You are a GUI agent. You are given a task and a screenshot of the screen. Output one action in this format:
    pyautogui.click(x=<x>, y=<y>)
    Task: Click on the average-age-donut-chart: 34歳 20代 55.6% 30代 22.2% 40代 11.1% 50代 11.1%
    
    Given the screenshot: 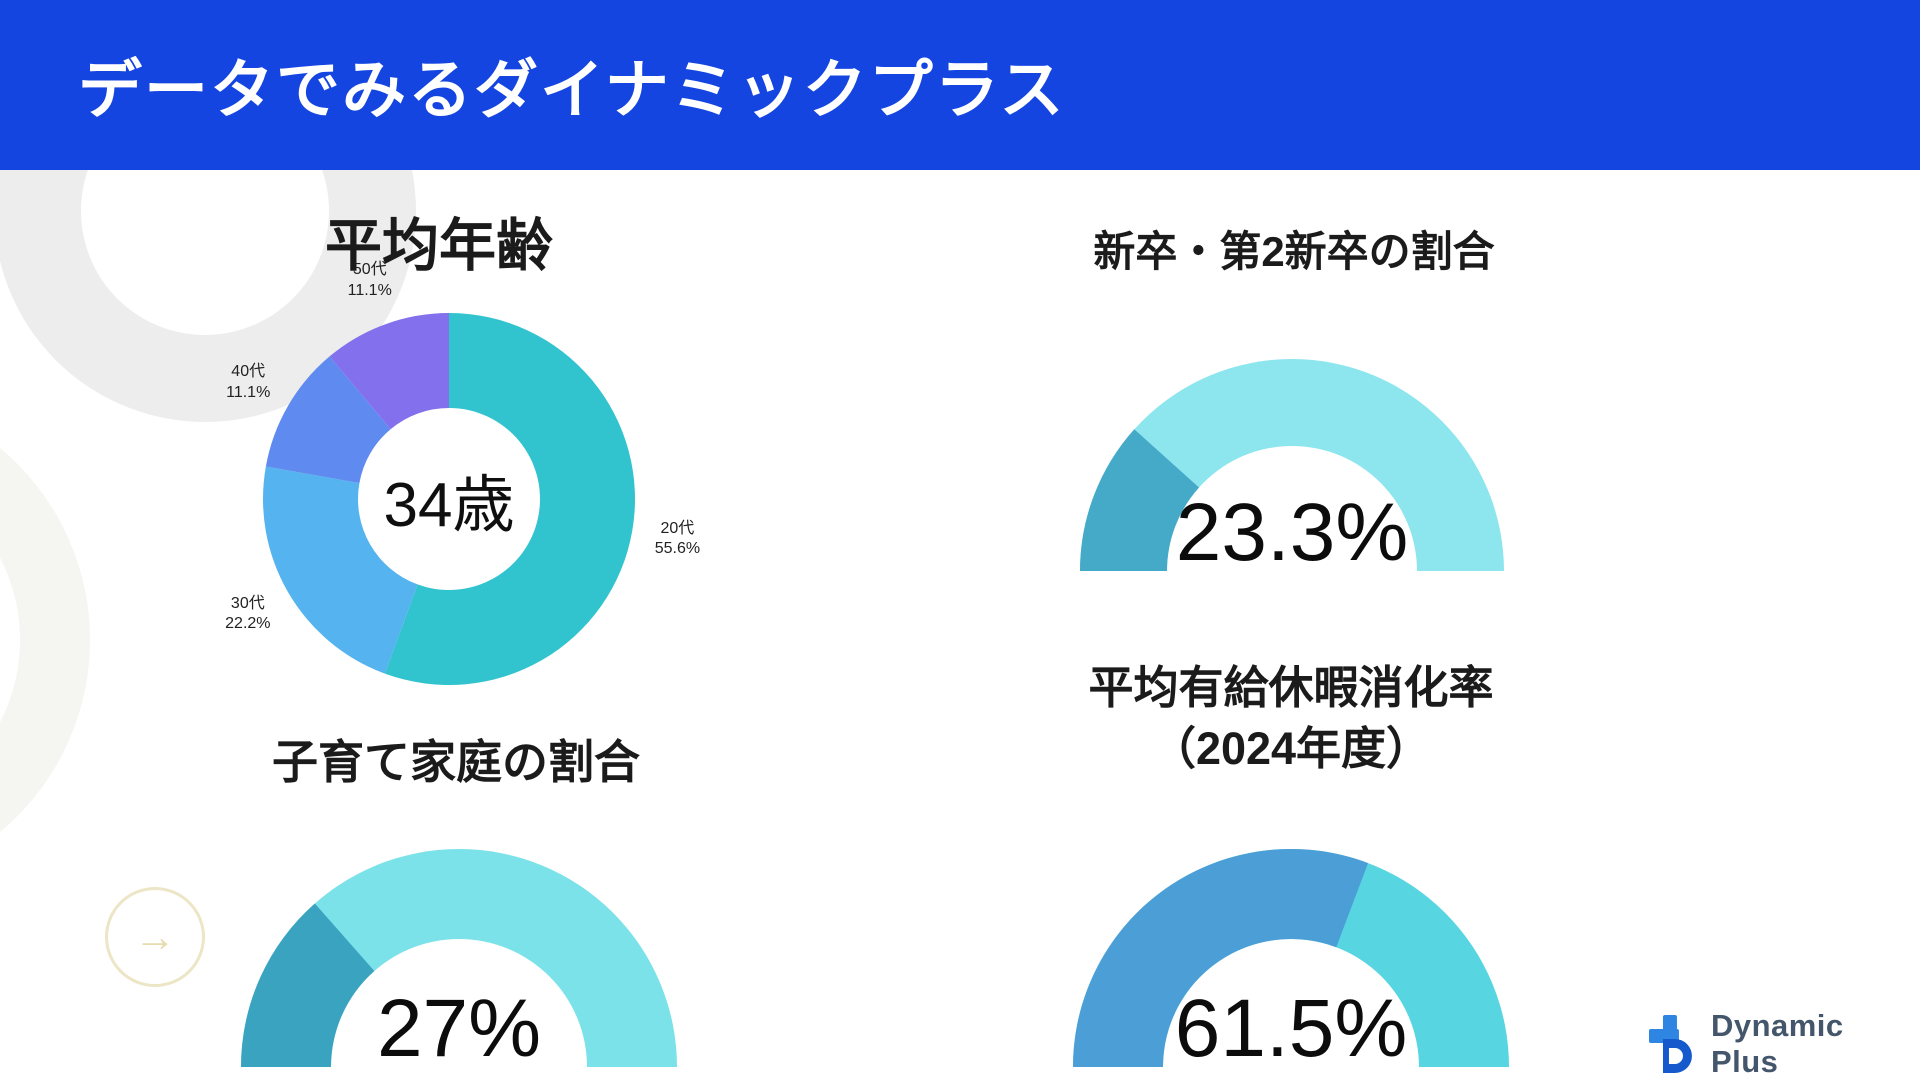 What is the action you would take?
    pyautogui.click(x=449, y=498)
    